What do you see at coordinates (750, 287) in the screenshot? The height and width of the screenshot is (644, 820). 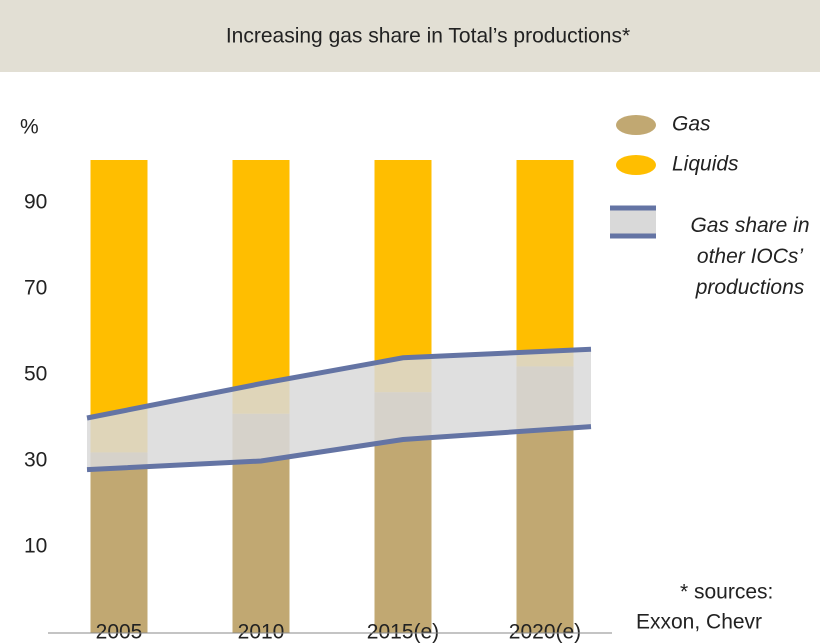 I see `legend-label-line: productions` at bounding box center [750, 287].